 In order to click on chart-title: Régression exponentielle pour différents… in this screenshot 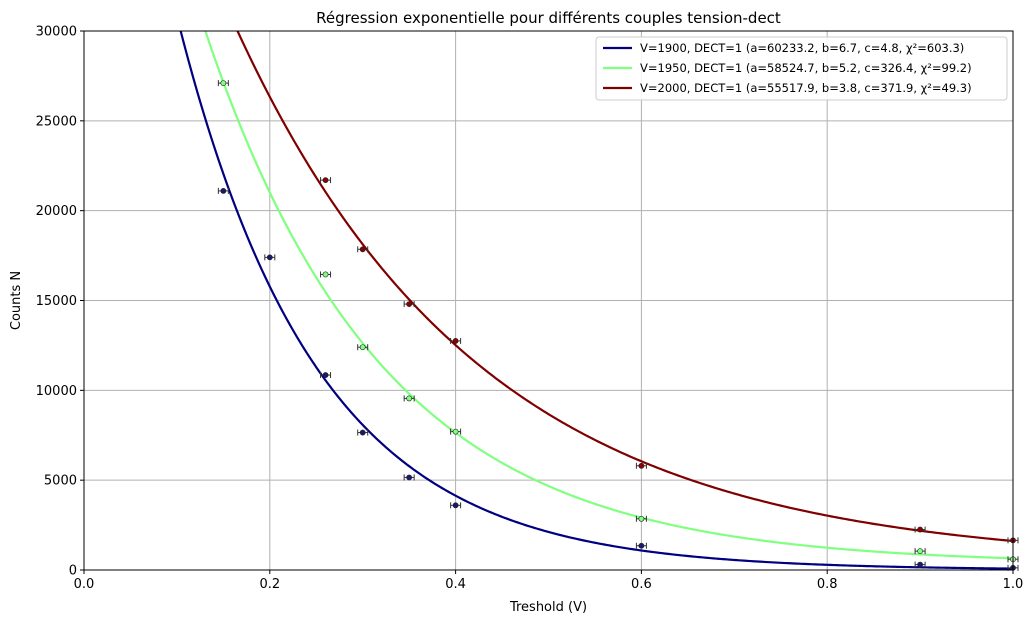, I will do `click(548, 18)`.